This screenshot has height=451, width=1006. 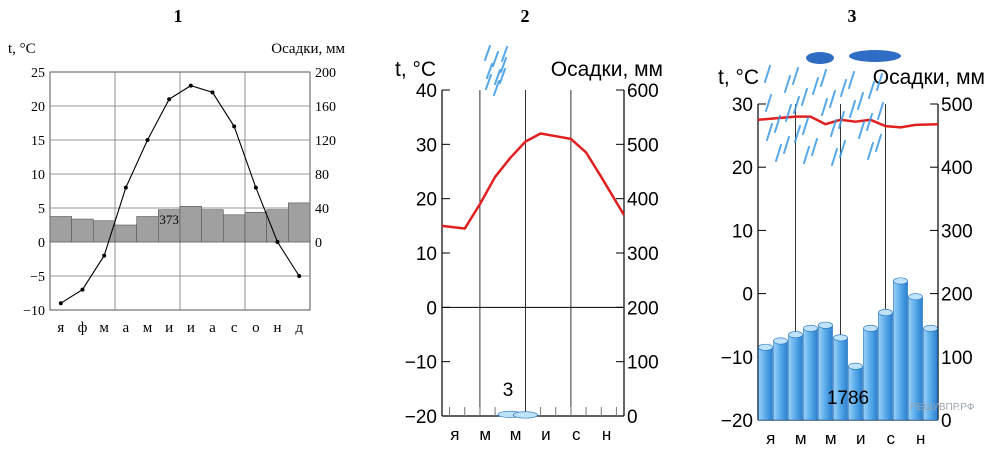 What do you see at coordinates (325, 107) in the screenshot?
I see `right-tick-label: 160` at bounding box center [325, 107].